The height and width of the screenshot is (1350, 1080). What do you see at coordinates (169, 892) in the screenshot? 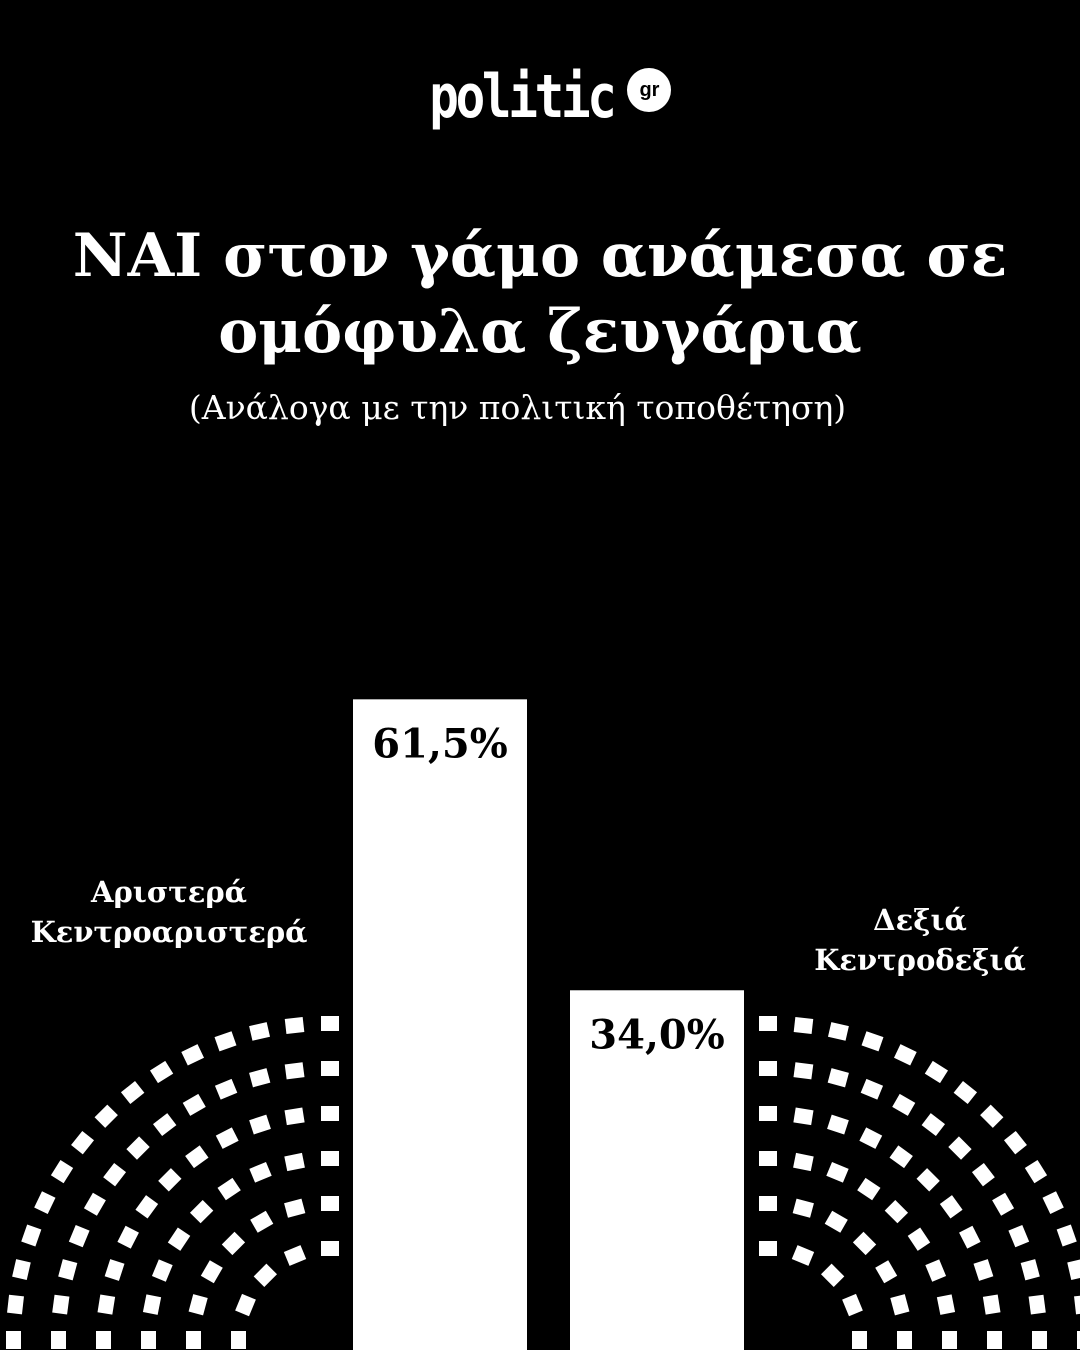
I see `category-label-left-line1: Αριστερά` at bounding box center [169, 892].